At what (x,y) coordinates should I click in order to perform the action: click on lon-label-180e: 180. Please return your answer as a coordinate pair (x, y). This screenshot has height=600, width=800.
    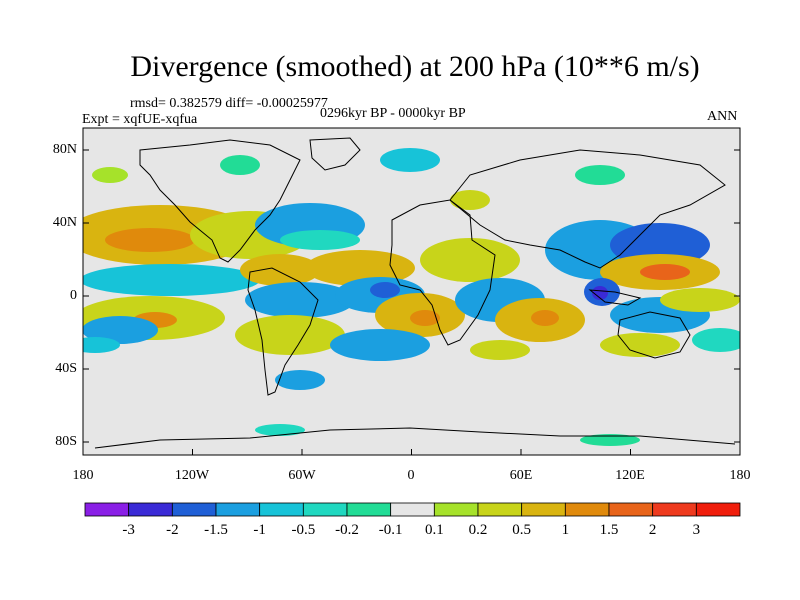
    Looking at the image, I should click on (740, 475).